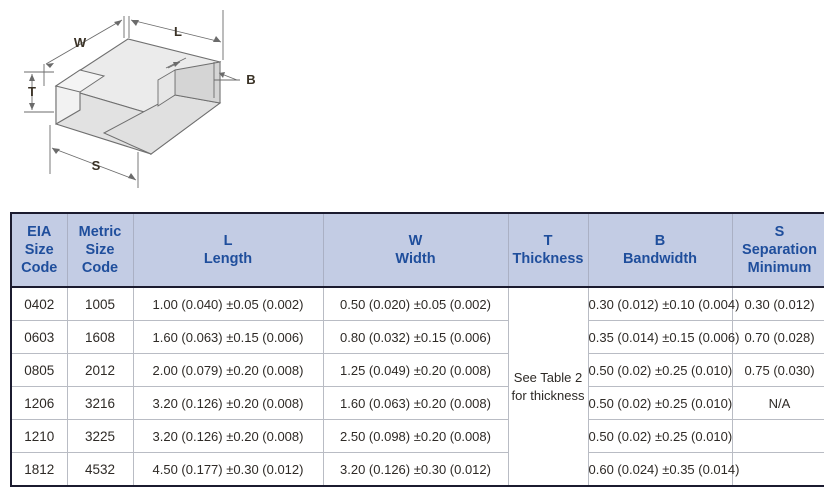  What do you see at coordinates (228, 240) in the screenshot?
I see `col-header-length-symbol: L` at bounding box center [228, 240].